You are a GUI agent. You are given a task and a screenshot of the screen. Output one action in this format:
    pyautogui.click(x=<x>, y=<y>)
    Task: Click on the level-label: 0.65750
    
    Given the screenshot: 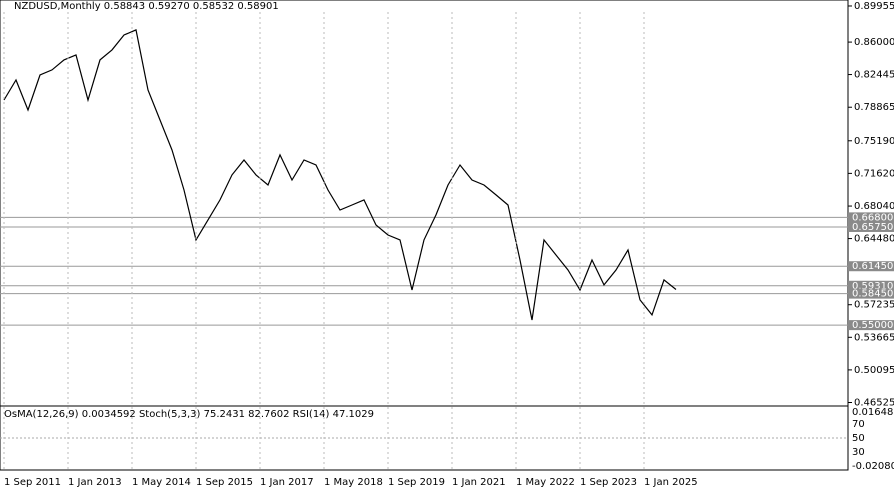 What is the action you would take?
    pyautogui.click(x=872, y=227)
    